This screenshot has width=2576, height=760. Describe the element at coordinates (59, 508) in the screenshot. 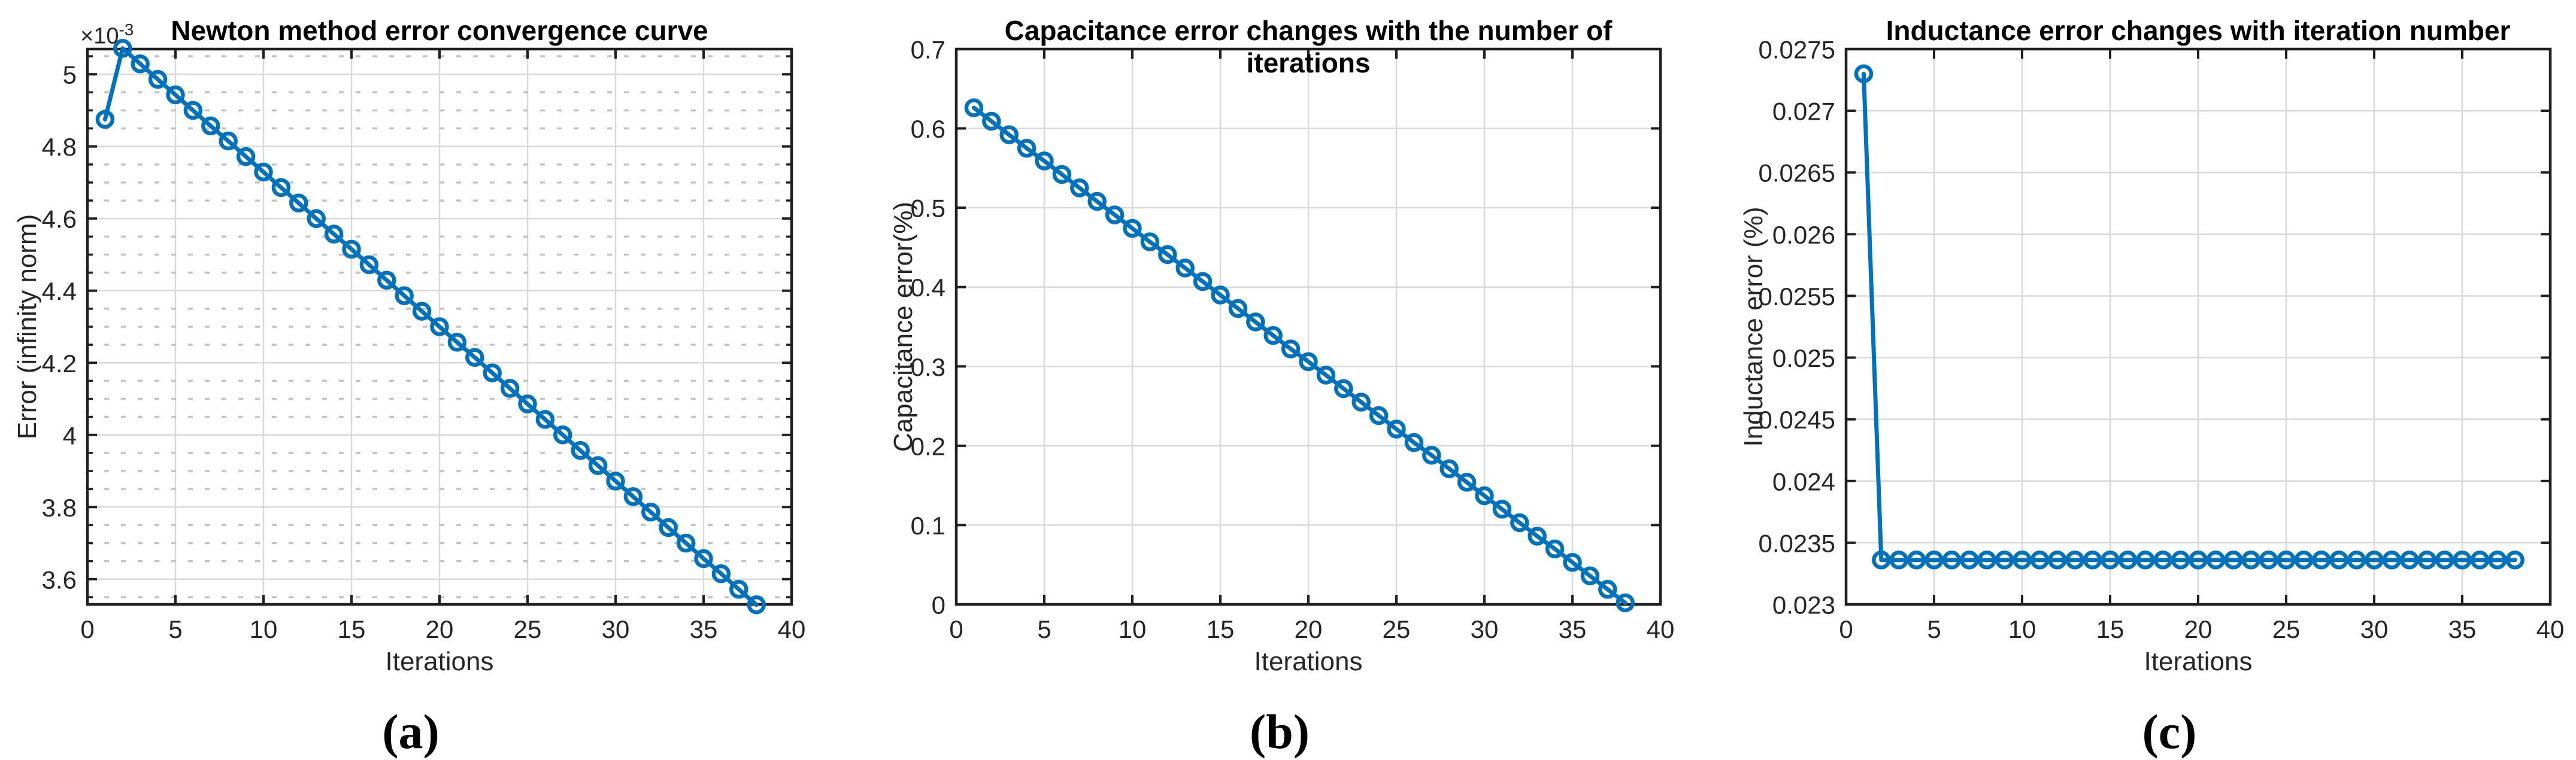

I see `y-tick-label: 3.8` at that location.